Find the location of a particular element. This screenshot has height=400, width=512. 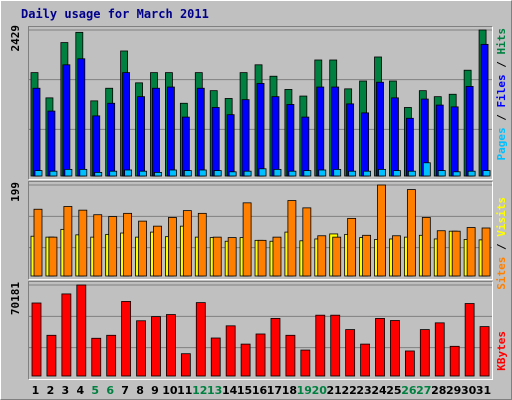

day-label: 12 is located at coordinates (199, 390).